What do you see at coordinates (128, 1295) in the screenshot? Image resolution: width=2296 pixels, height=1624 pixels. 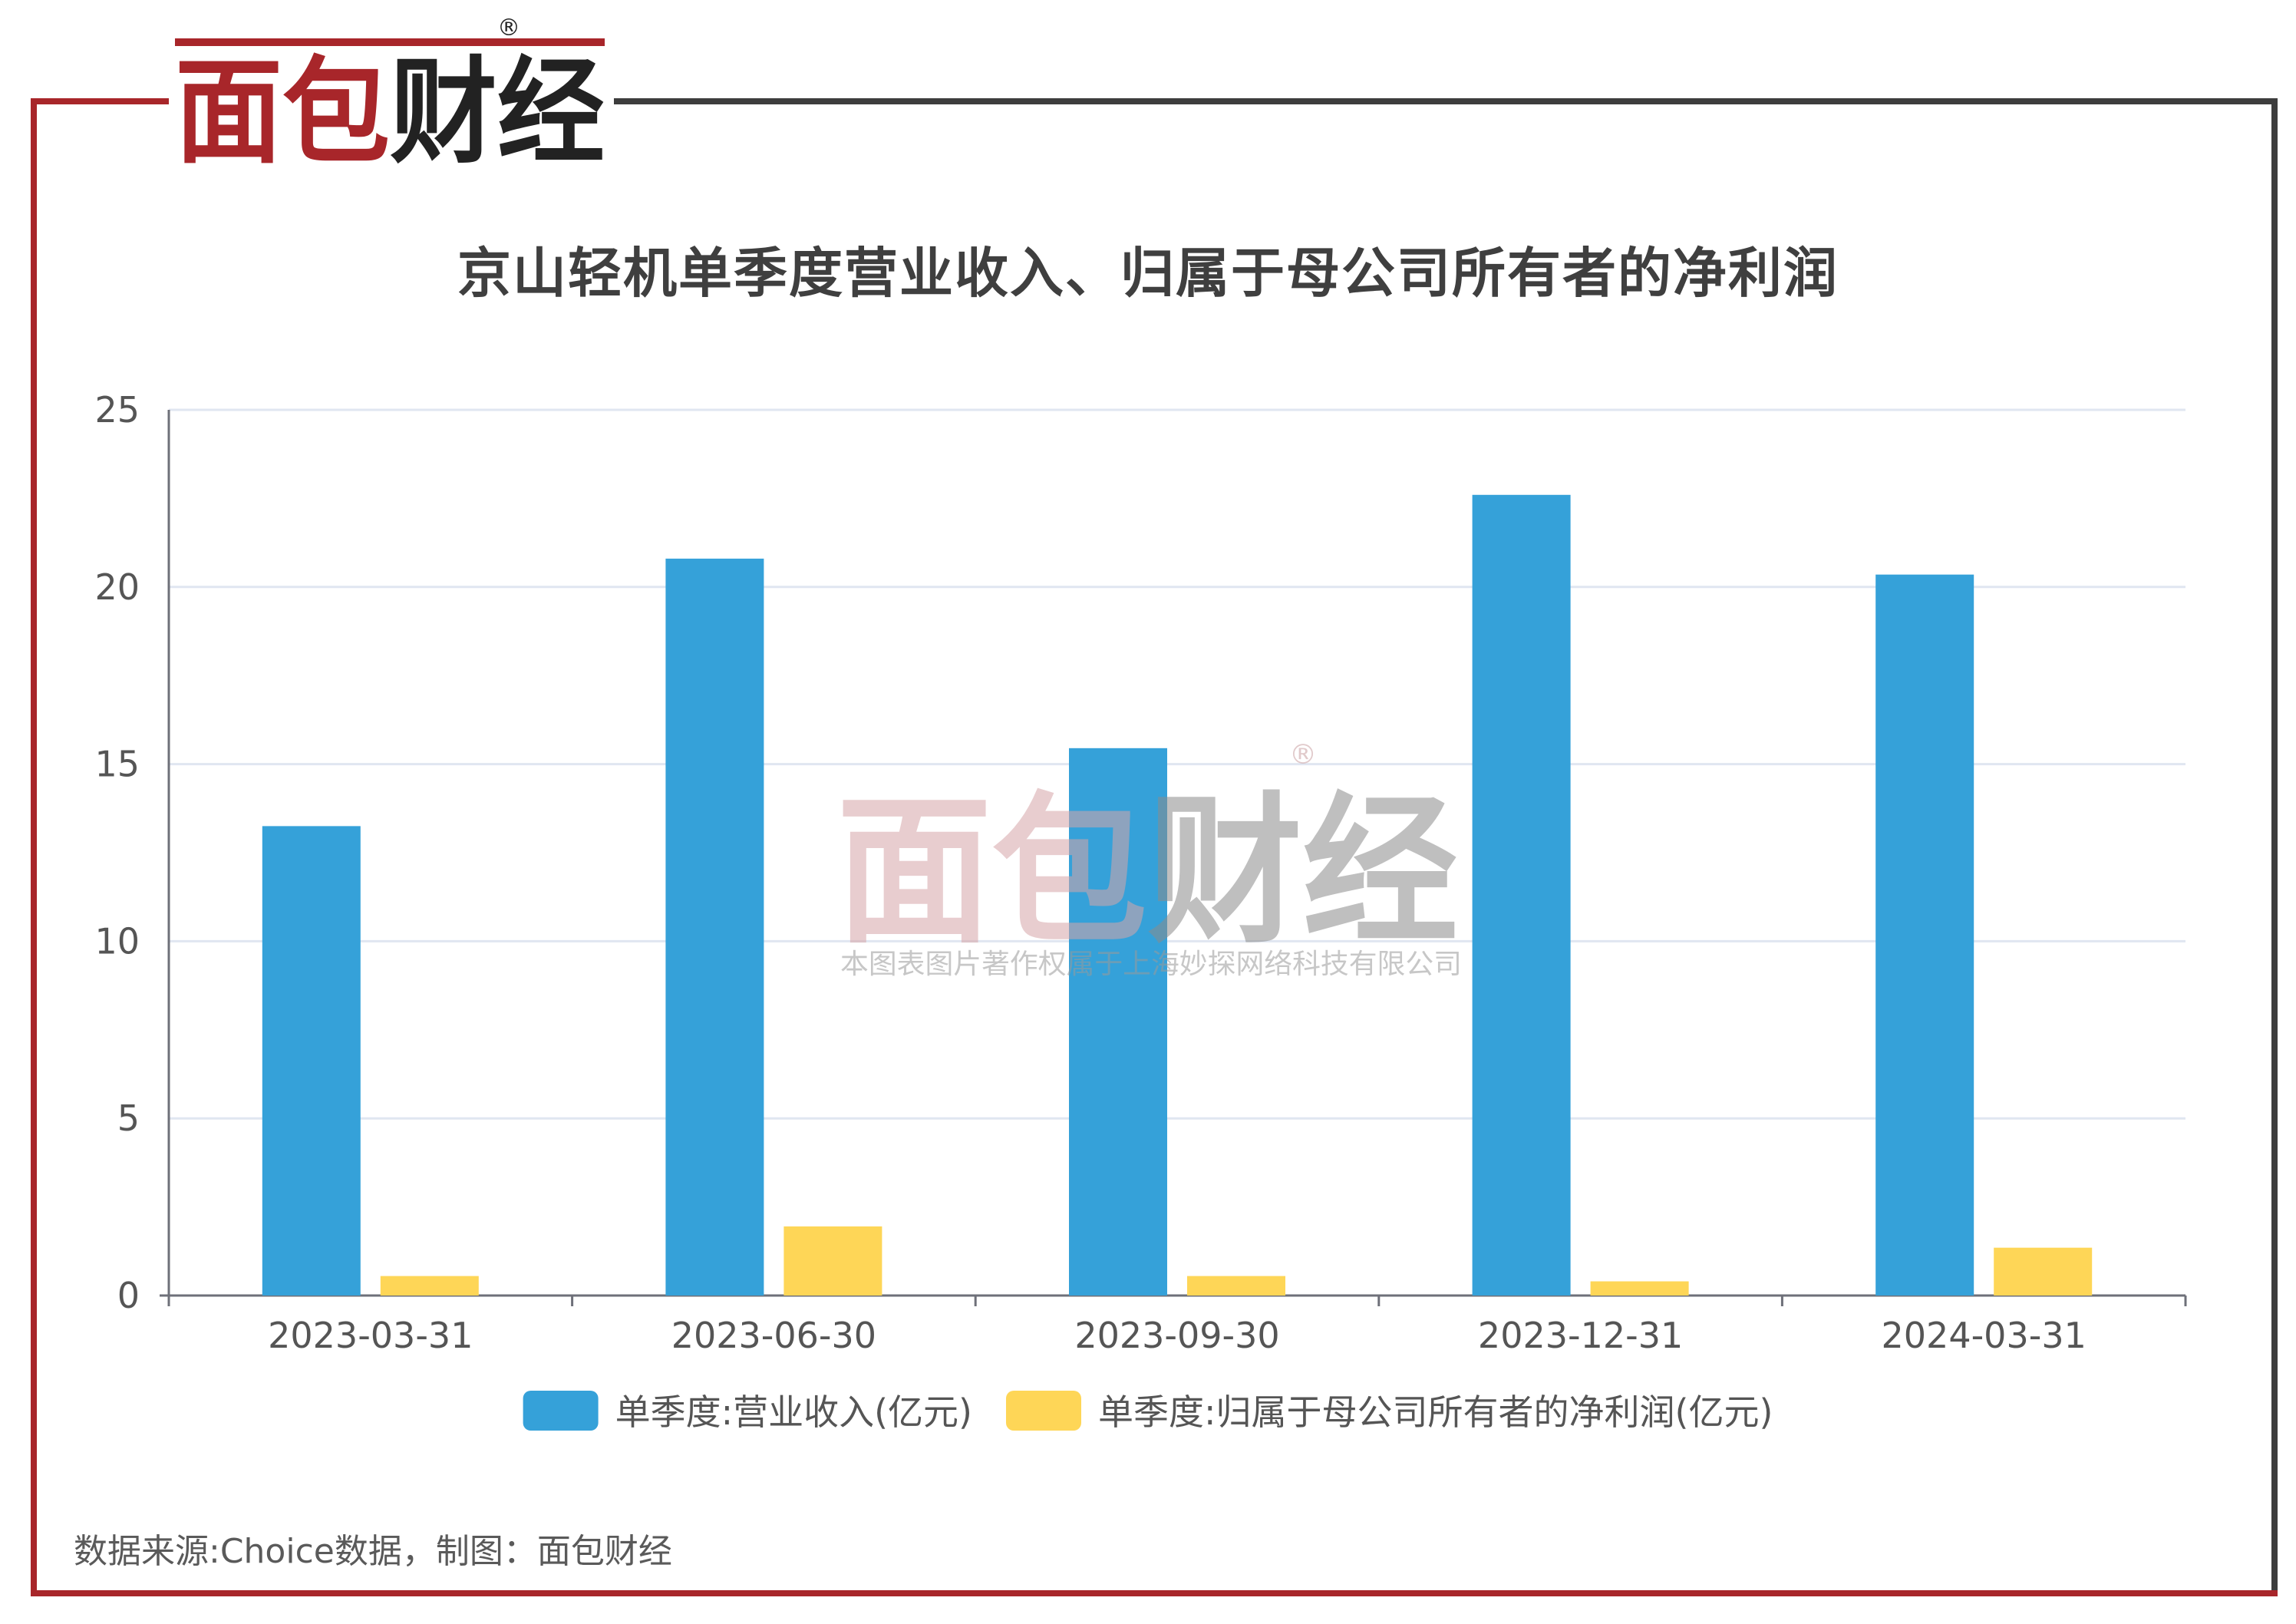 I see `y-tick-label: 0` at bounding box center [128, 1295].